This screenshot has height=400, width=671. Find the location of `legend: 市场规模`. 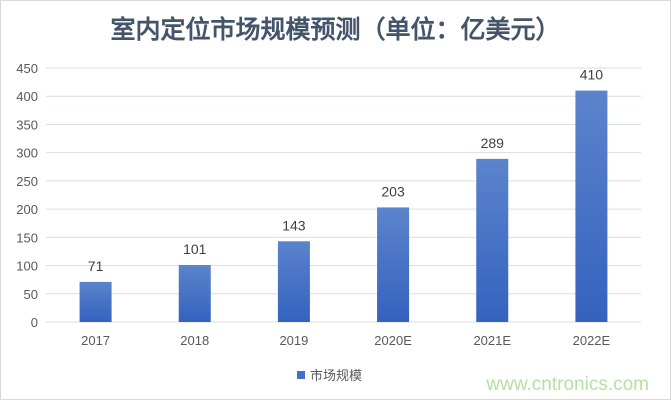

legend: 市场规模 is located at coordinates (329, 374).